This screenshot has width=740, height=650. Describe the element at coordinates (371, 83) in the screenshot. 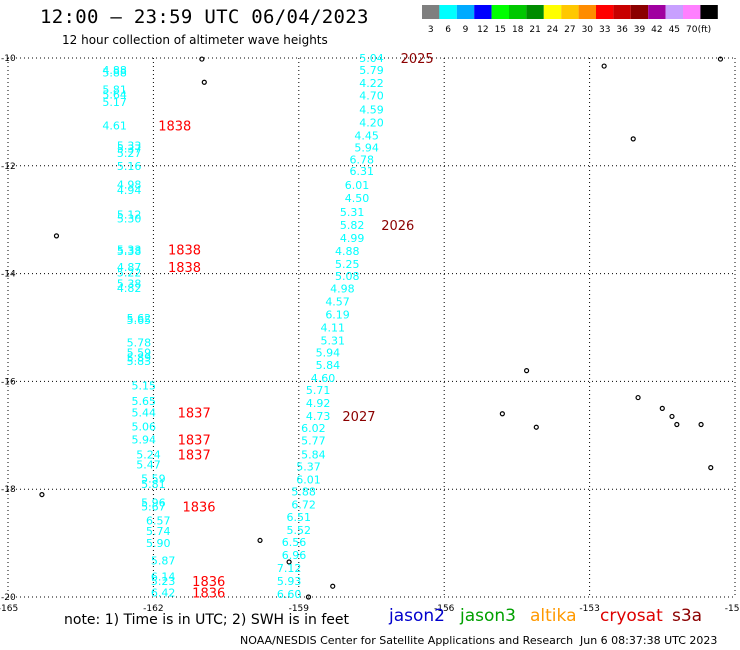

I see `wave-height-value: 4.22` at that location.